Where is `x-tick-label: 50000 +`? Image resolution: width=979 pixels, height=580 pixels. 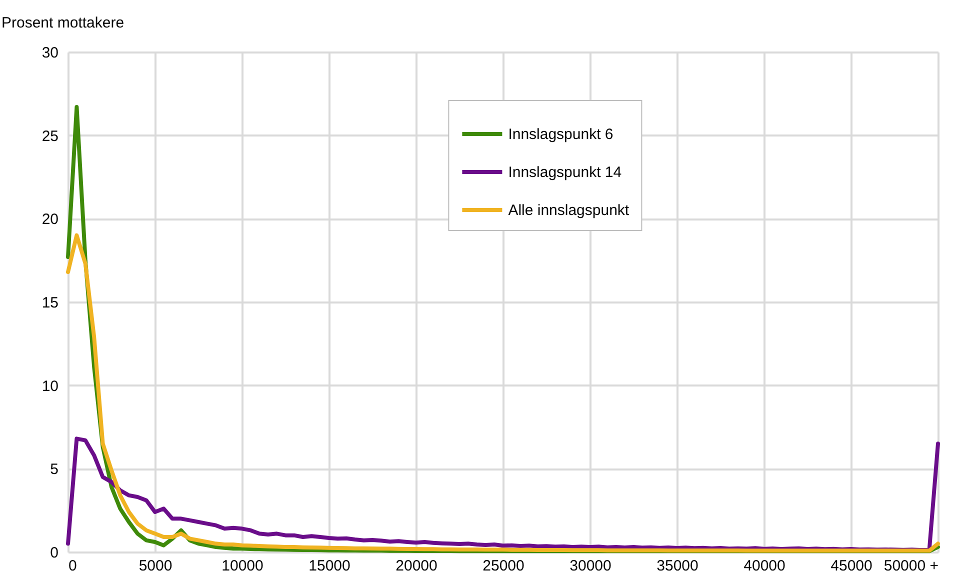 x-tick-label: 50000 + is located at coordinates (911, 566).